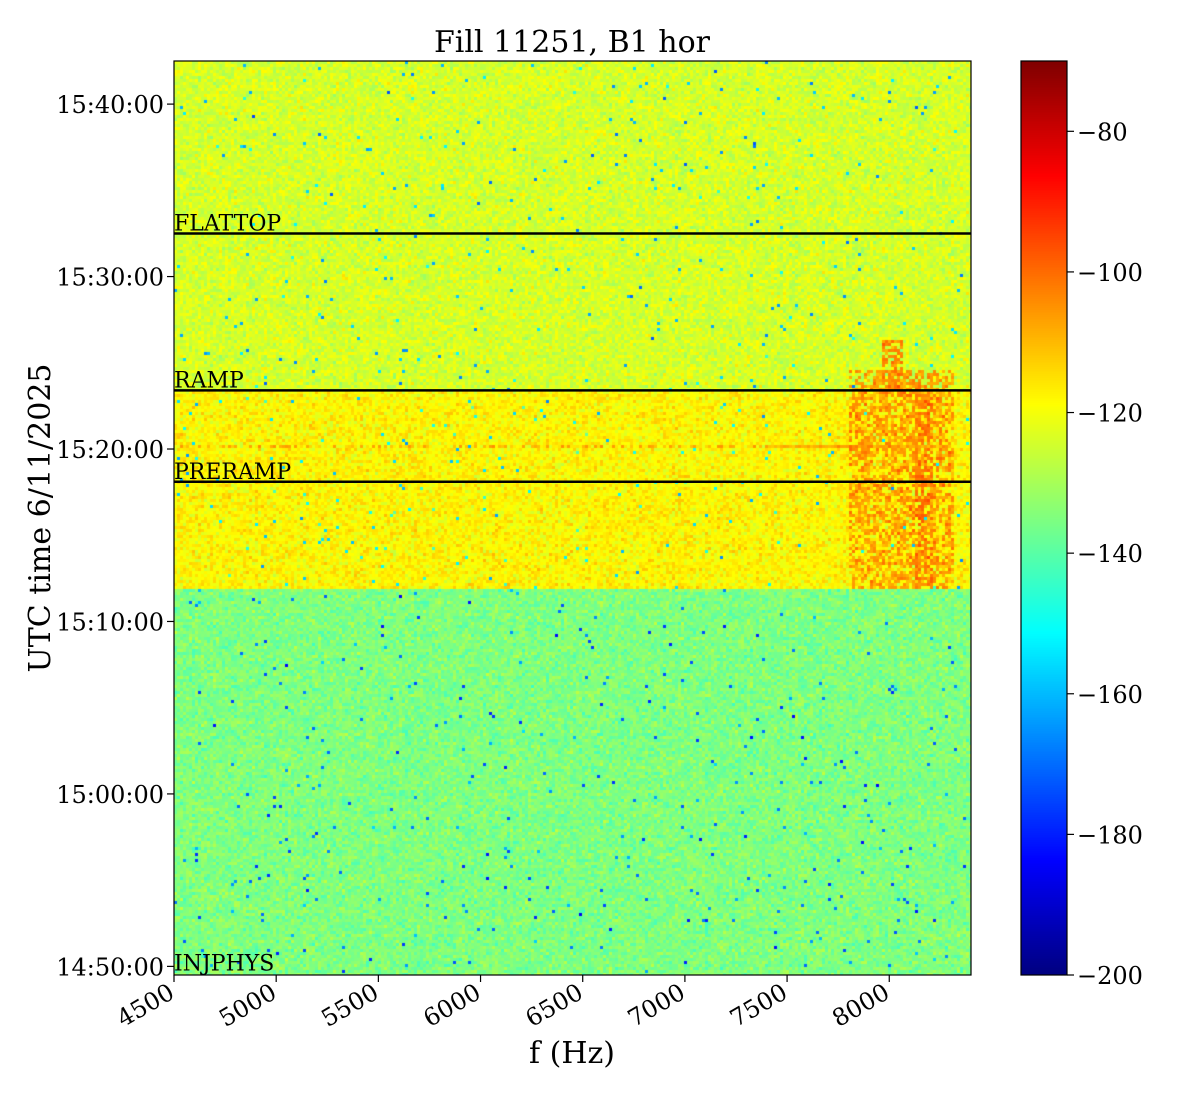 This screenshot has height=1100, width=1200. I want to click on x-tick-label: 4500, so click(145, 1005).